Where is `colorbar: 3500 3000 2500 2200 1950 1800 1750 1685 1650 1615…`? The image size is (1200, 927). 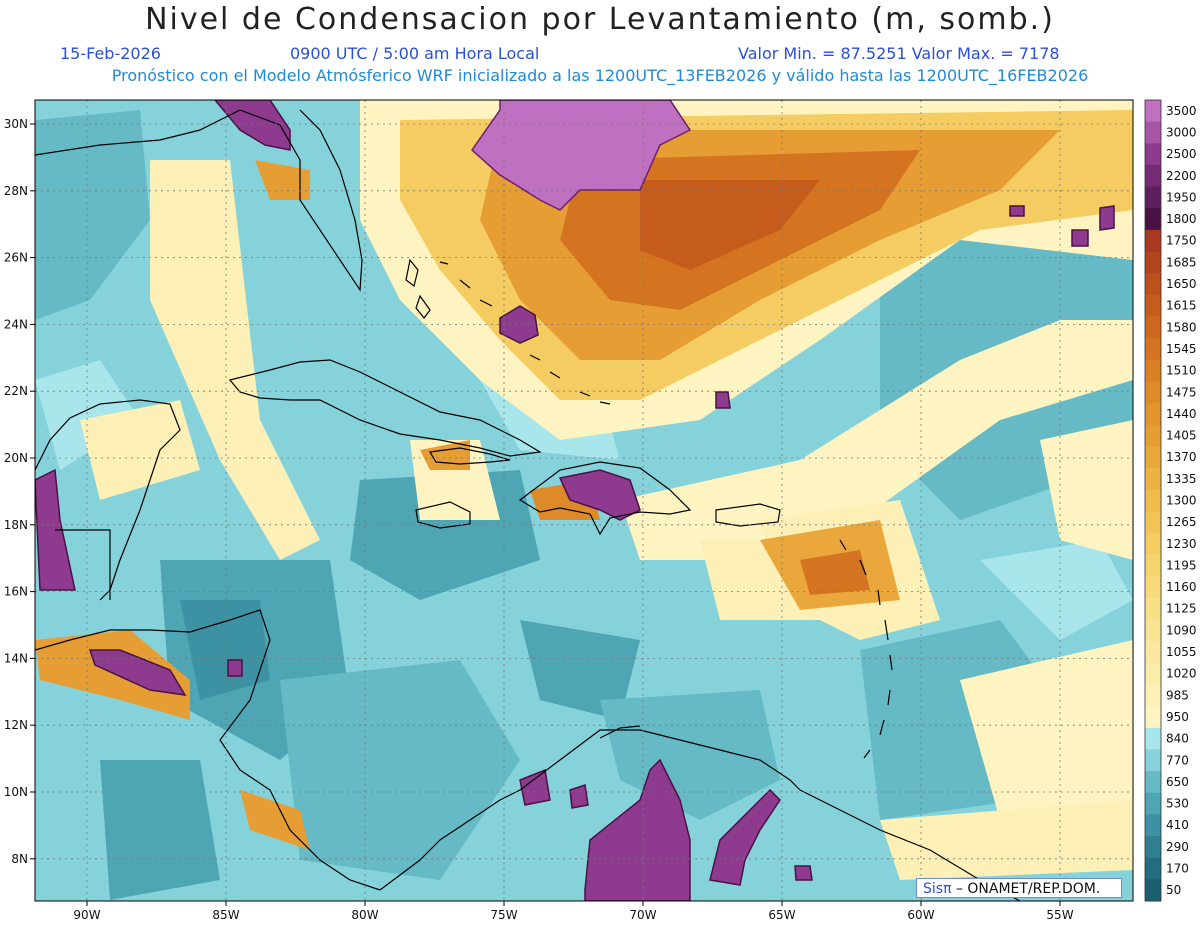
colorbar: 3500 3000 2500 2200 1950 1800 1750 1685 1650 1615… is located at coordinates (1170, 500).